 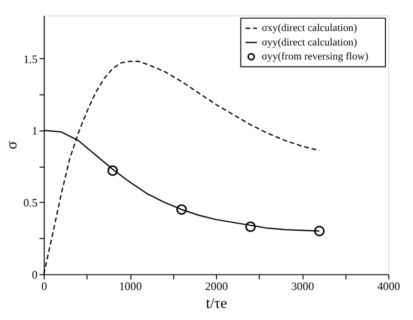 What do you see at coordinates (217, 303) in the screenshot?
I see `x-axis-title: t/τe` at bounding box center [217, 303].